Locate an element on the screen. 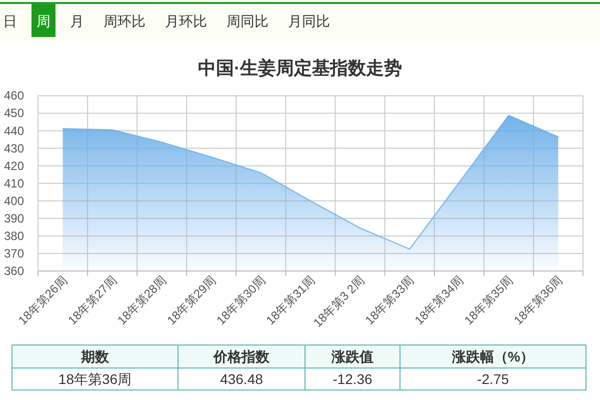  category-label: 月环比 is located at coordinates (186, 21).